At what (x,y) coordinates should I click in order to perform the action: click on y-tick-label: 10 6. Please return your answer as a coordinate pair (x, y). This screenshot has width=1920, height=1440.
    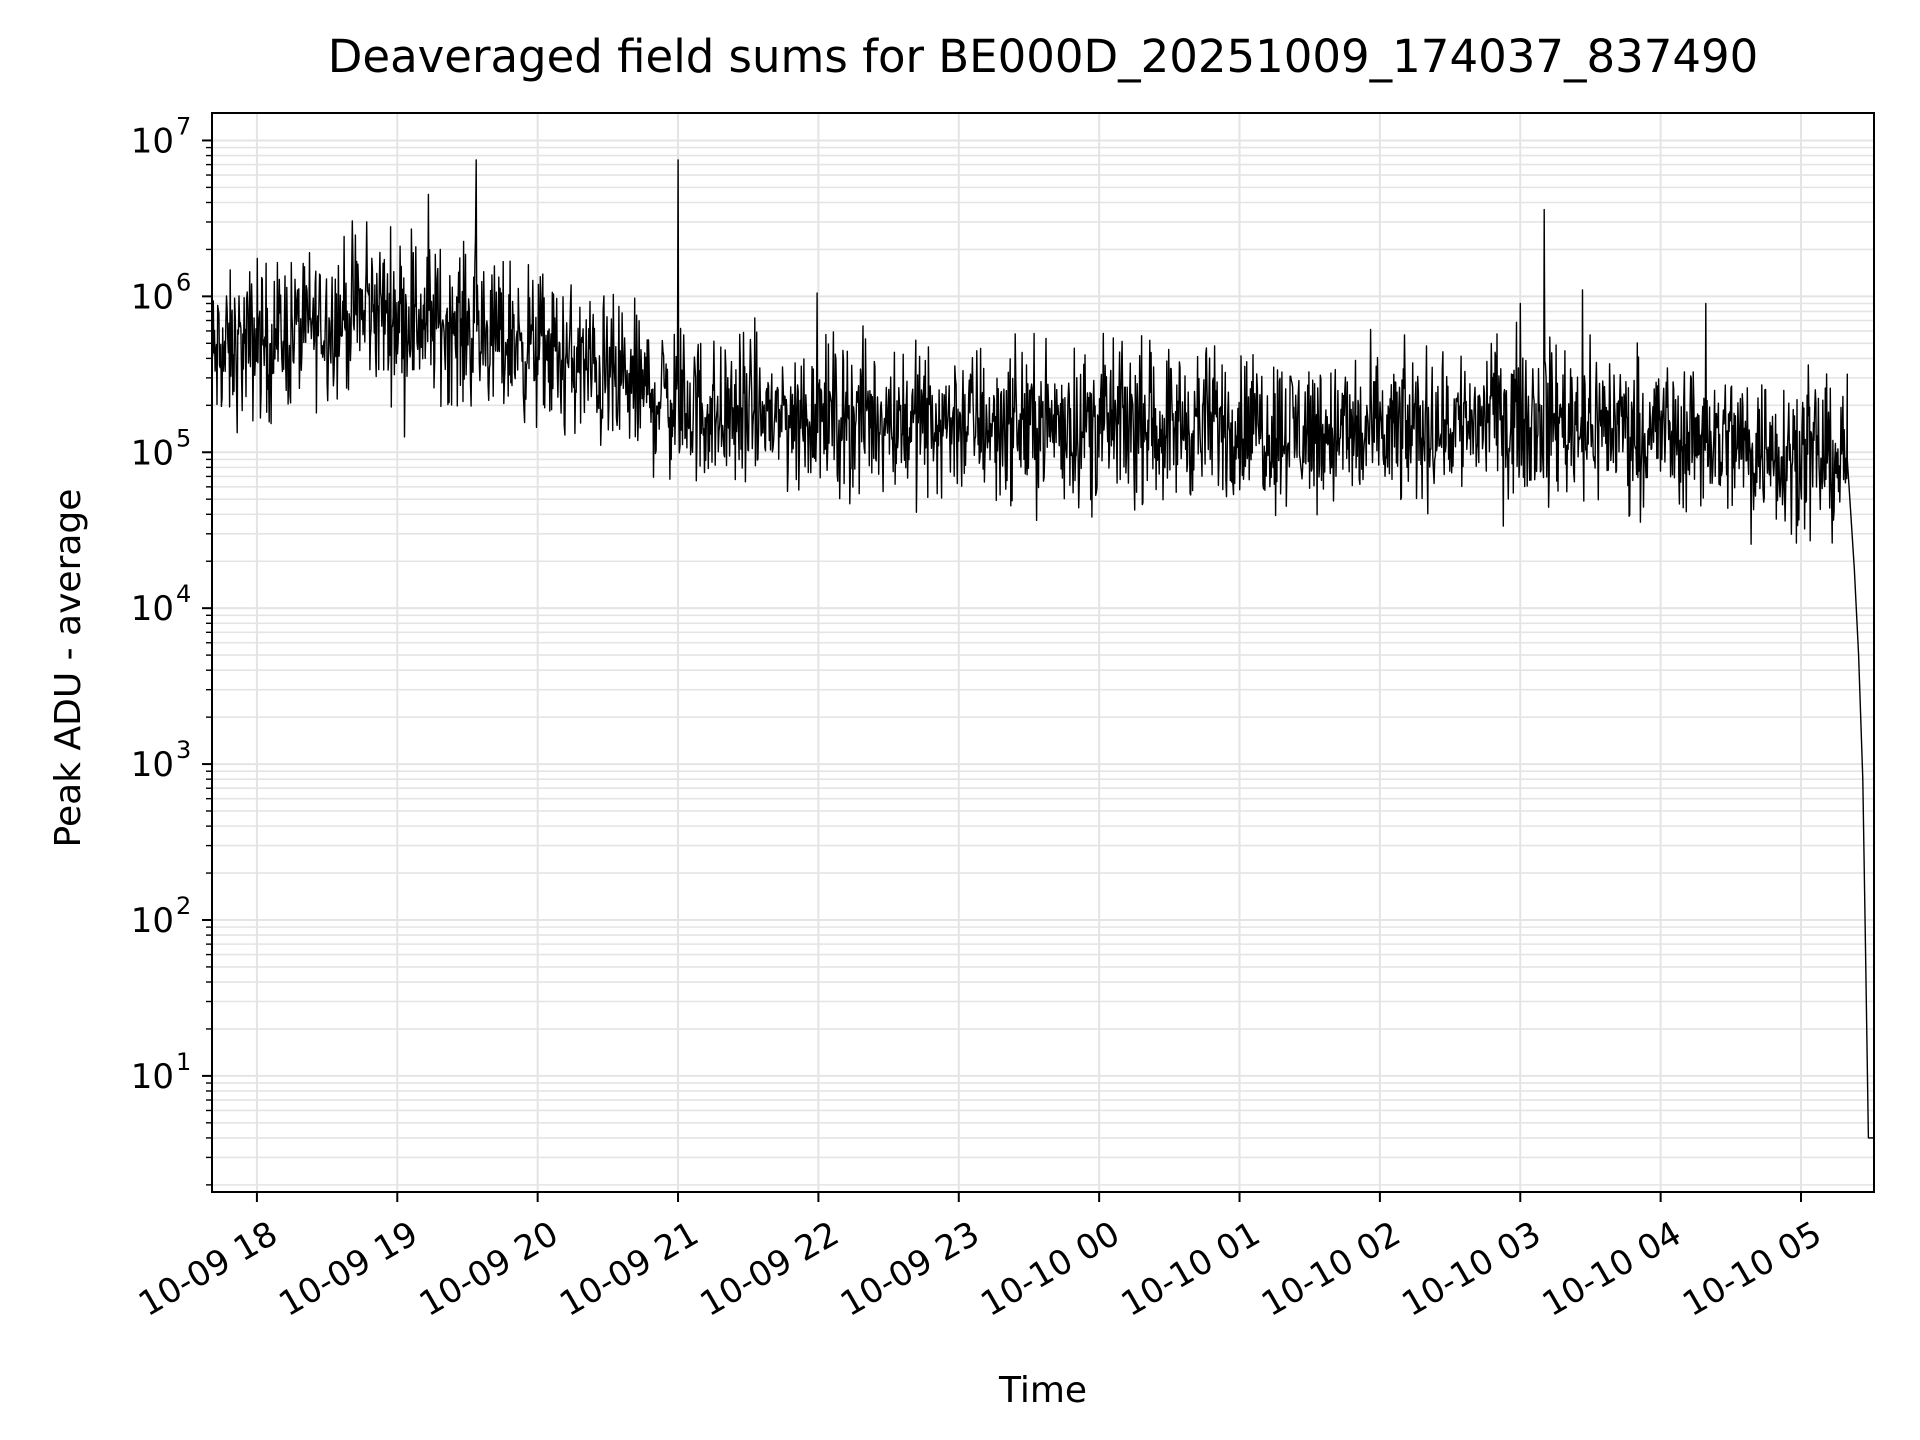
    Looking at the image, I should click on (161, 292).